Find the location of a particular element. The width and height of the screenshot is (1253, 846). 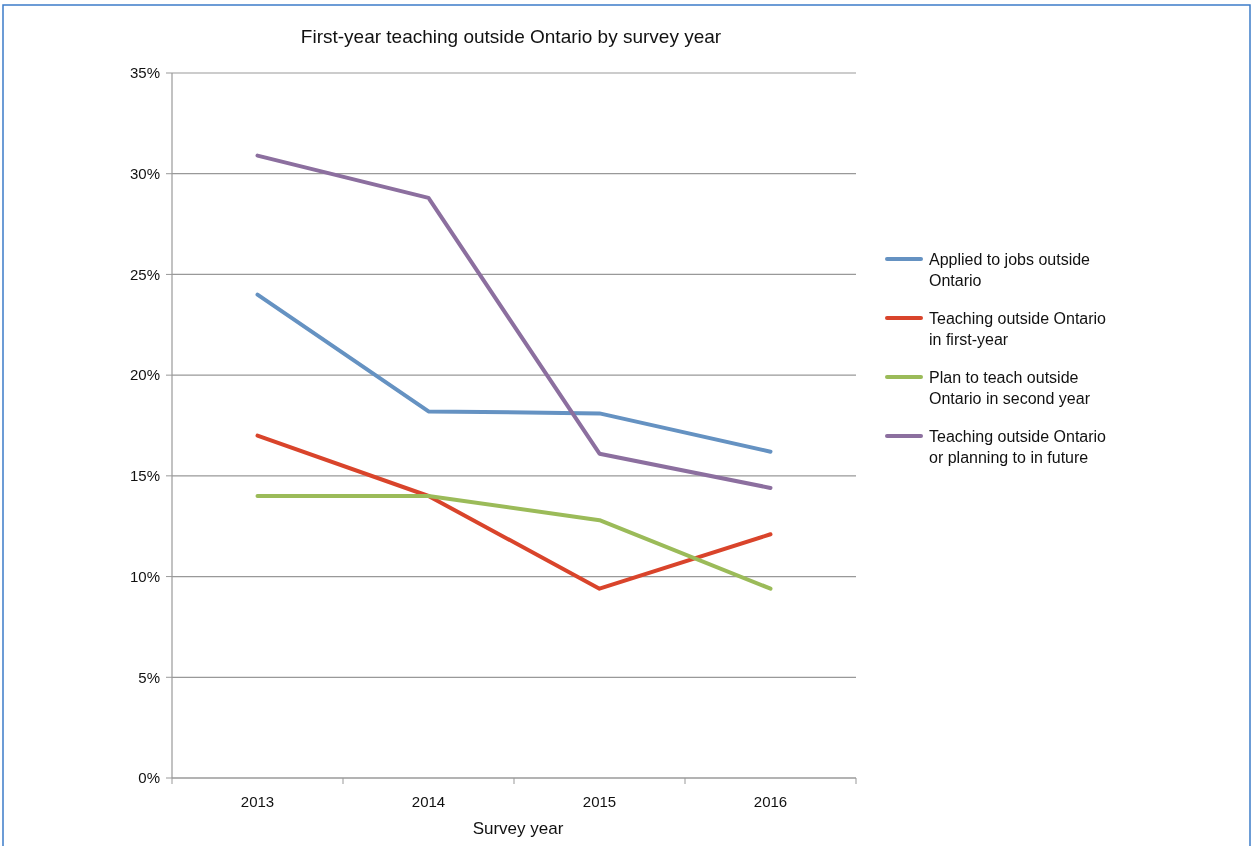

y-tick-label: 20% is located at coordinates (144, 375).